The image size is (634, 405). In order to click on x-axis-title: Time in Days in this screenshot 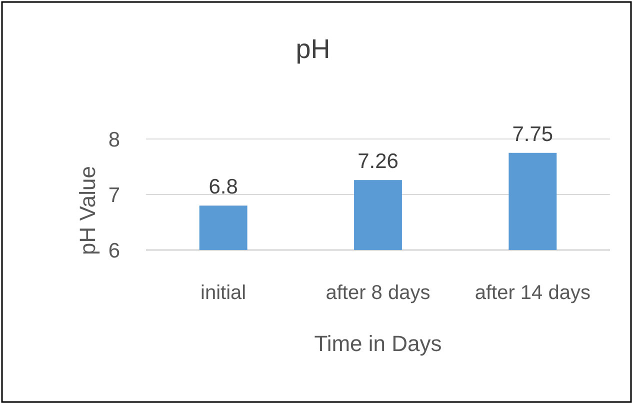, I will do `click(378, 343)`.